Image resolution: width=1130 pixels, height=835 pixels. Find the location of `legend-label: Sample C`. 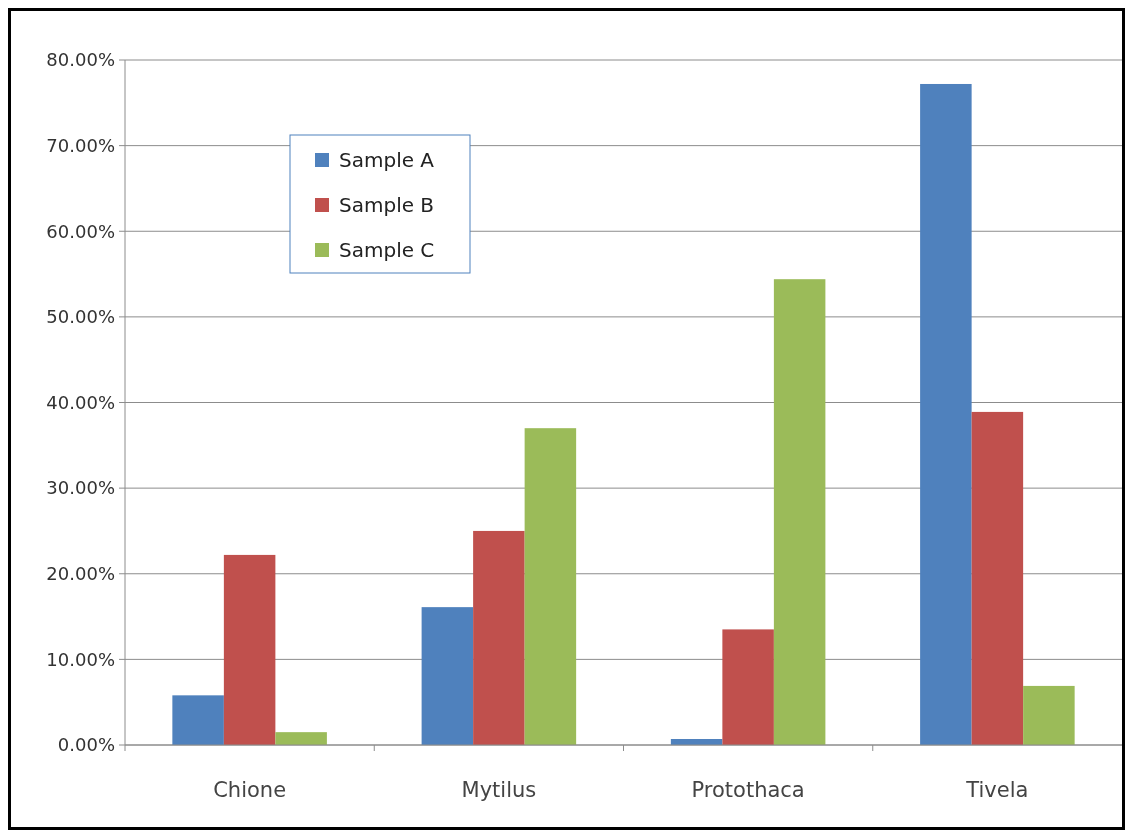

legend-label: Sample C is located at coordinates (387, 250).